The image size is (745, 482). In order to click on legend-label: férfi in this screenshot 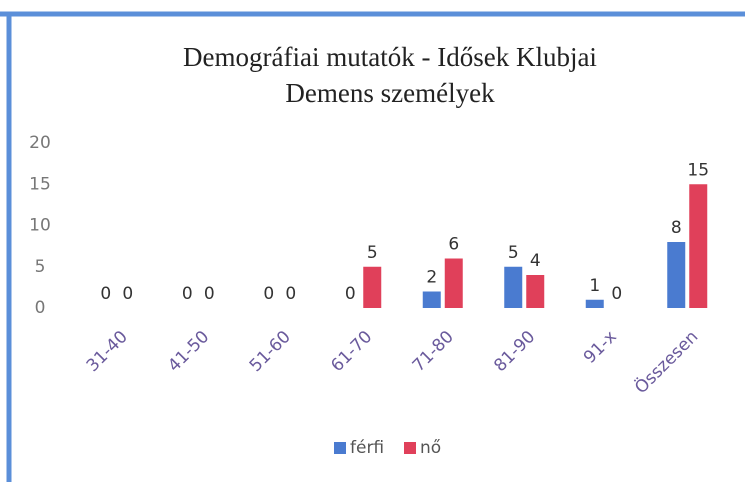, I will do `click(367, 448)`.